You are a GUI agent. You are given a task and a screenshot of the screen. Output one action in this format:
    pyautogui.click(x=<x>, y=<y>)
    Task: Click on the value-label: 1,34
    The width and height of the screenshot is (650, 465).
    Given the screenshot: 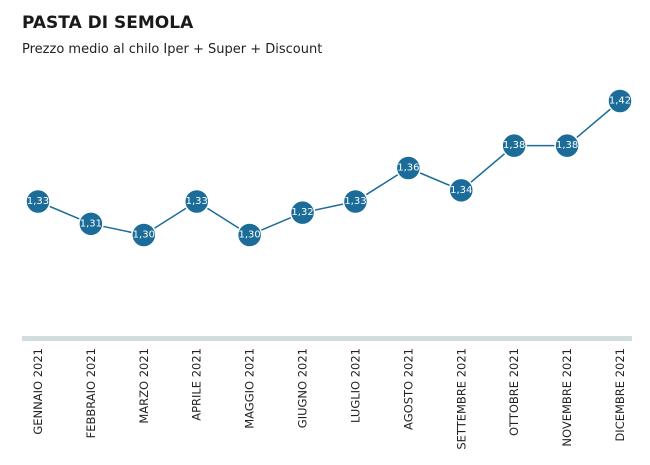 What is the action you would take?
    pyautogui.click(x=461, y=190)
    